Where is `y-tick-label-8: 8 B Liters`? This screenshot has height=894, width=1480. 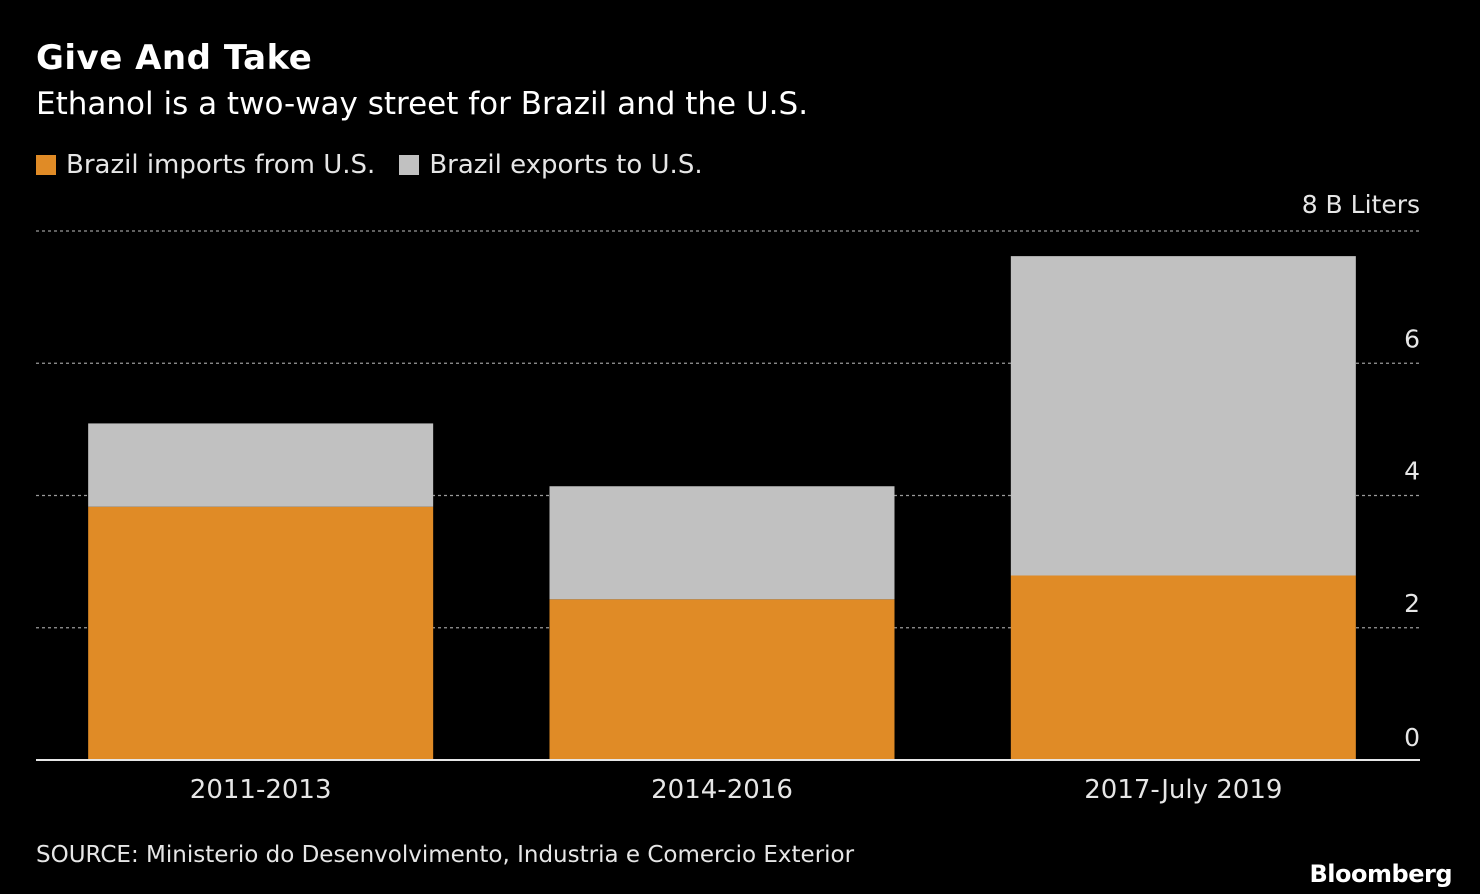
y-tick-label-8: 8 B Liters is located at coordinates (1361, 204).